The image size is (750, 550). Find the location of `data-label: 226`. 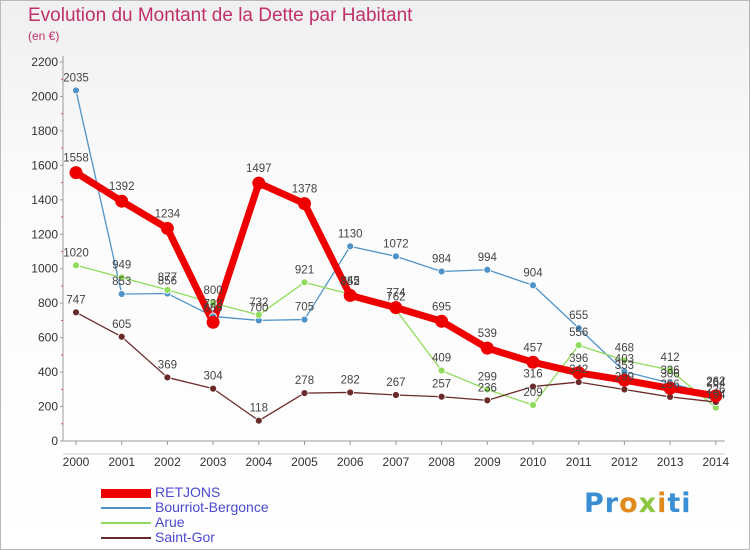

data-label: 226 is located at coordinates (715, 390).